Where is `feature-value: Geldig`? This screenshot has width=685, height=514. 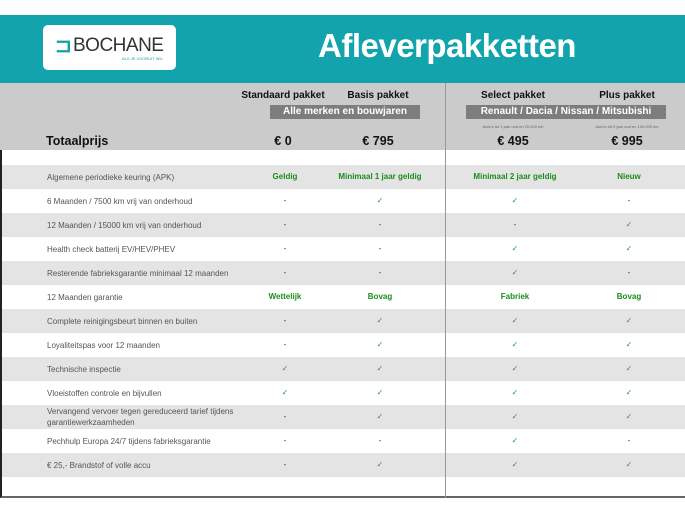
feature-value: Geldig is located at coordinates (285, 176).